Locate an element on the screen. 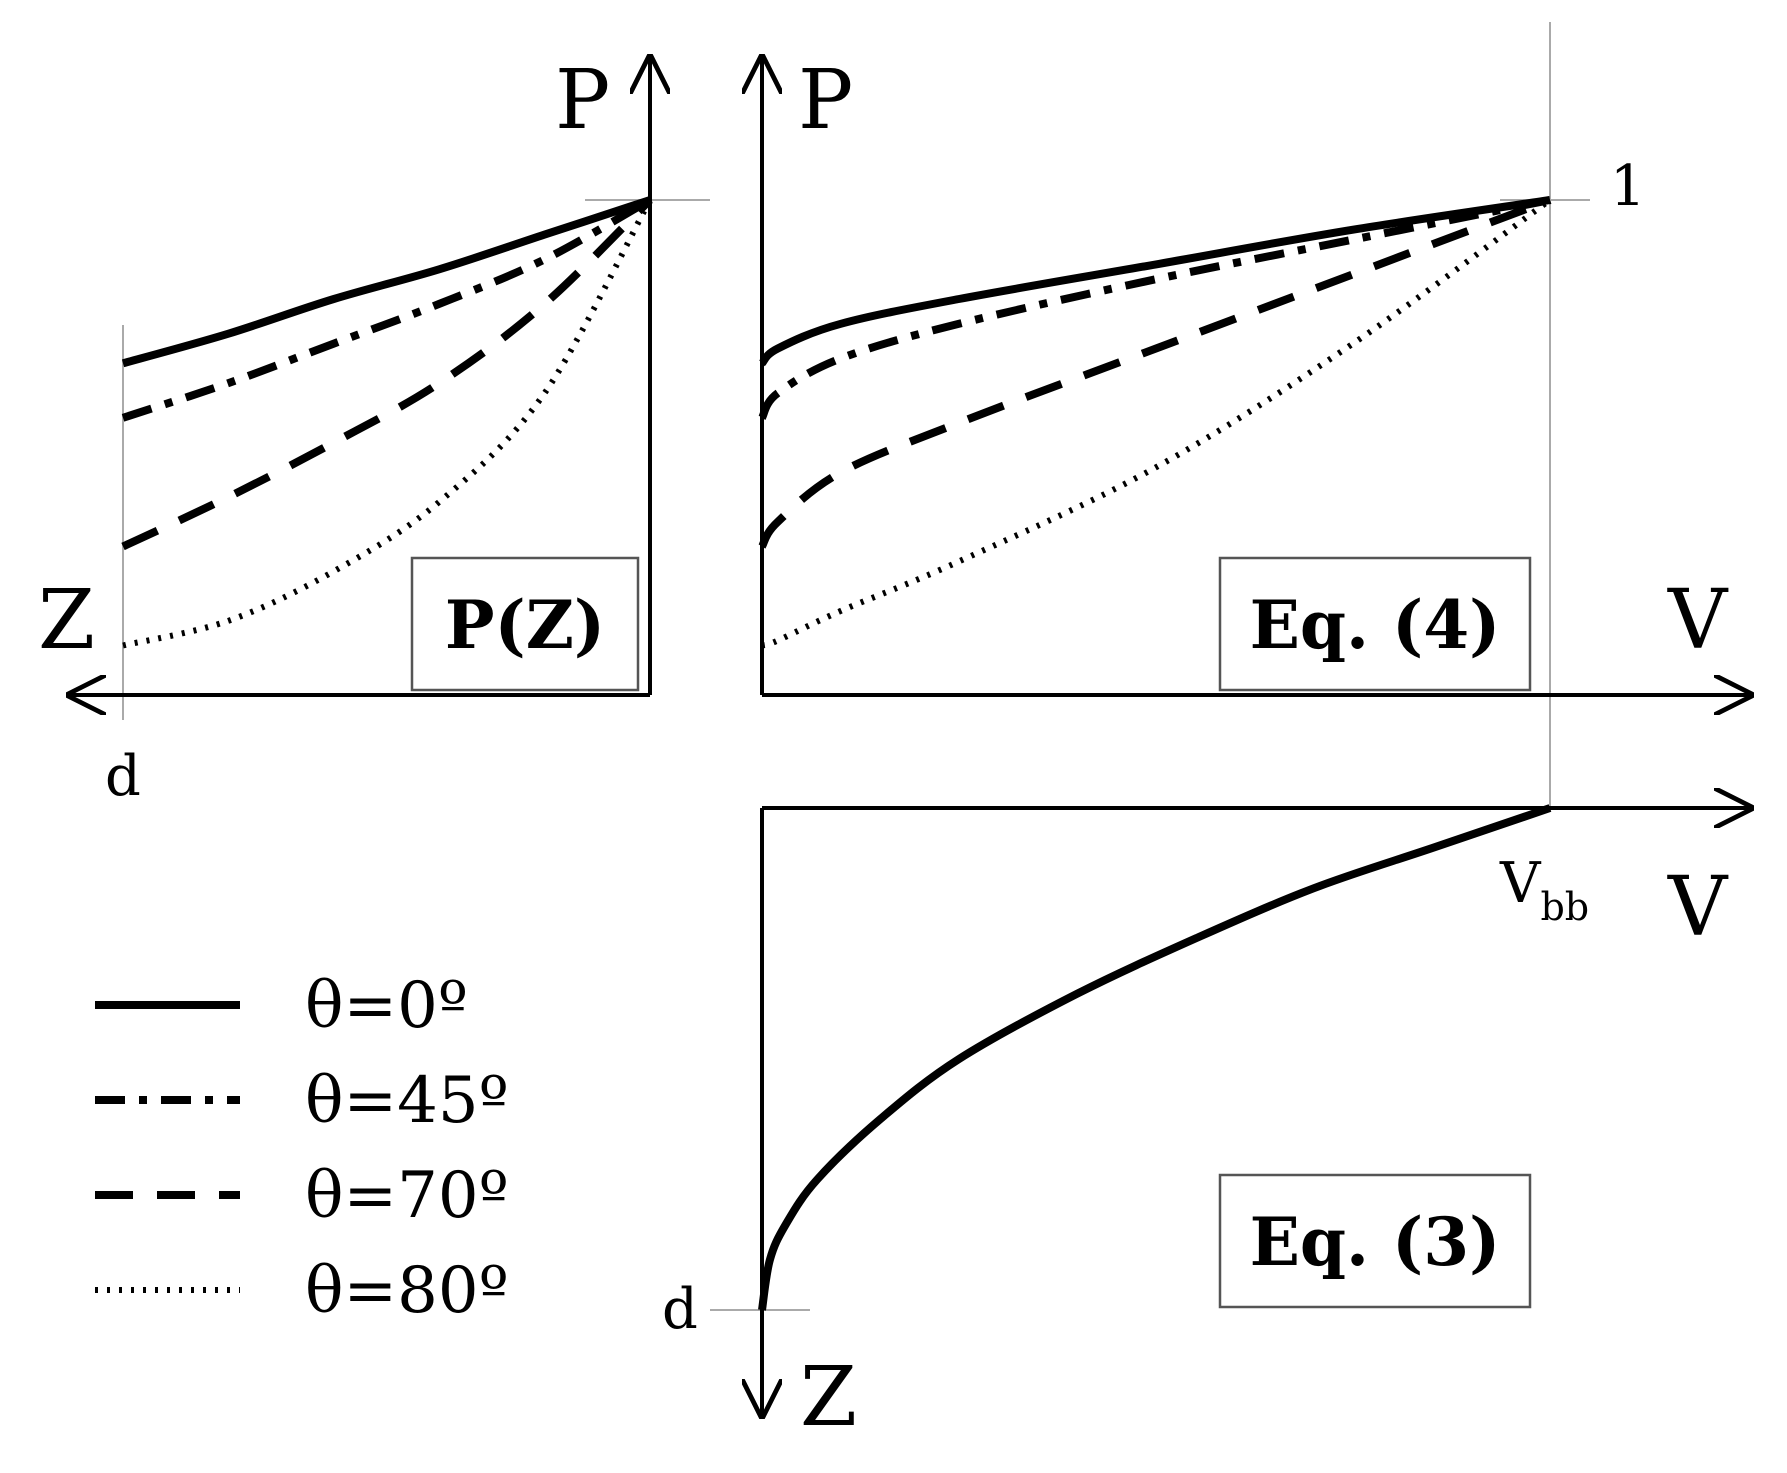 This screenshot has height=1473, width=1787. eq3-tick-vbb-sub: bb is located at coordinates (1564, 907).